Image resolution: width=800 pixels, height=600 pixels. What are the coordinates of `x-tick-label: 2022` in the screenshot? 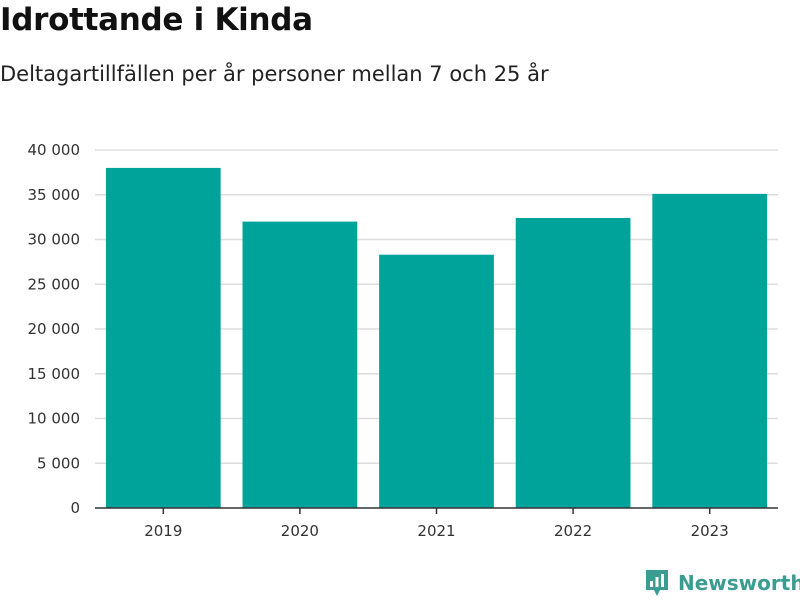 It's located at (573, 531).